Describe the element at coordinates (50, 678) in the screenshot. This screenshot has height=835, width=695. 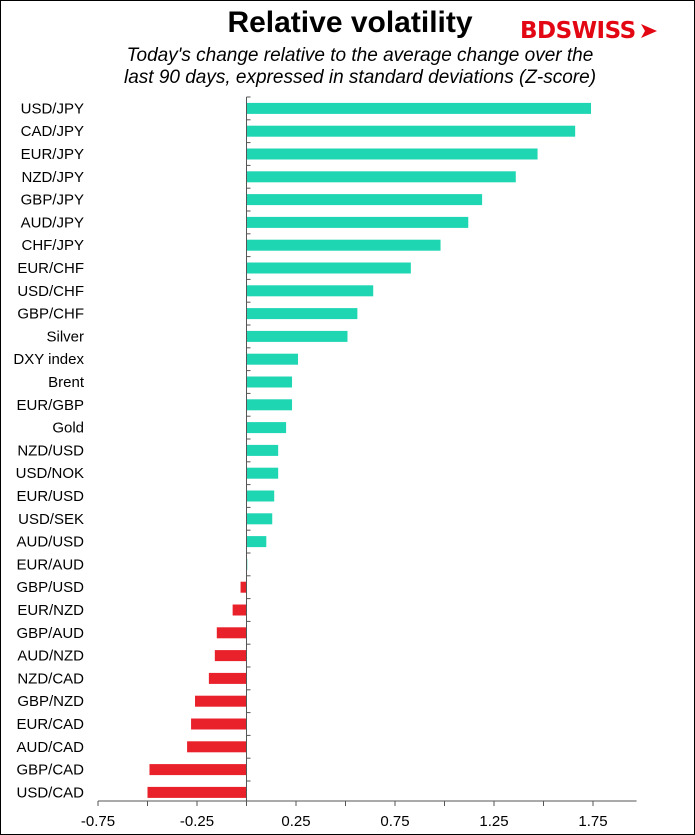
I see `category-label: NZD/CAD` at that location.